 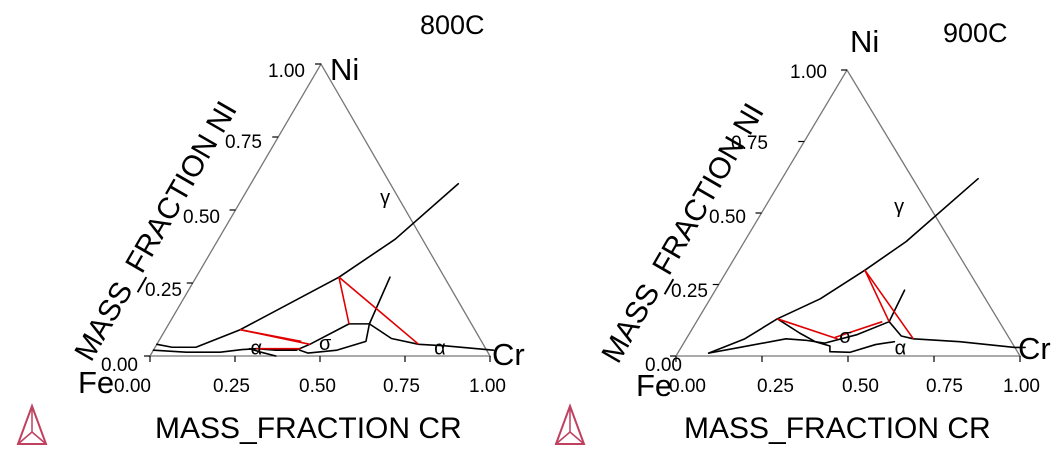 What do you see at coordinates (975, 33) in the screenshot?
I see `chart-title: 900C` at bounding box center [975, 33].